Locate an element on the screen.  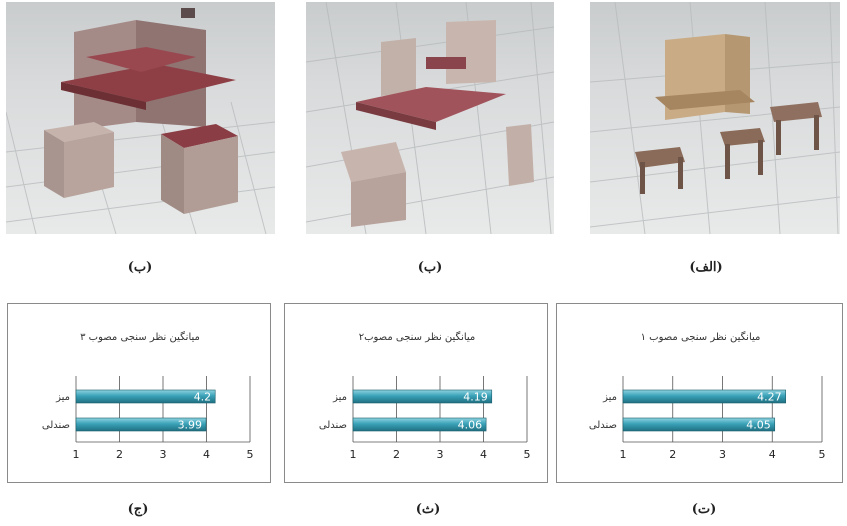
bar-value-label: 3.99 is located at coordinates (190, 425).